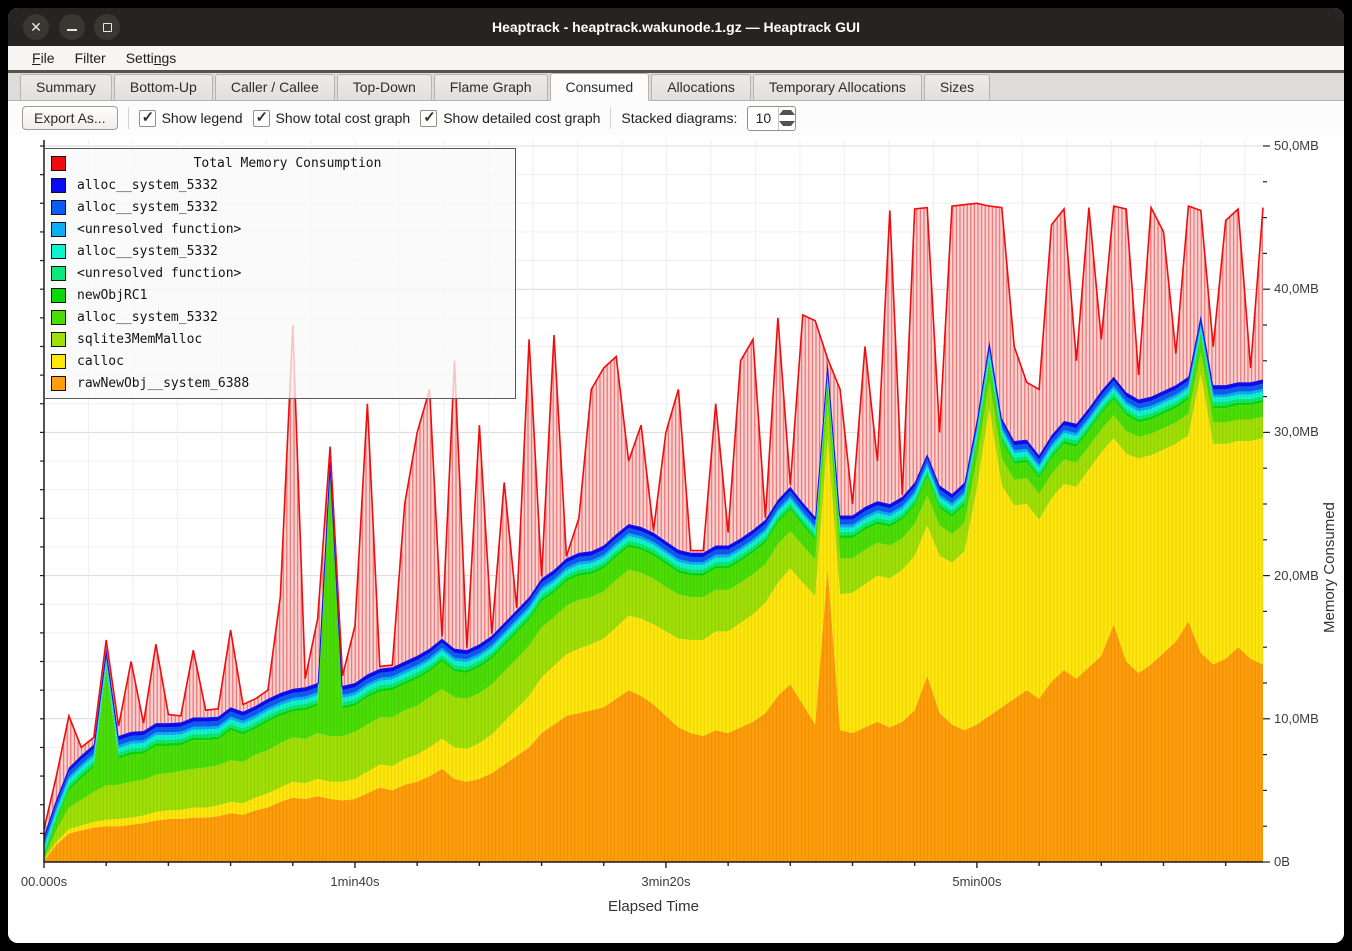 This screenshot has height=951, width=1352. What do you see at coordinates (666, 881) in the screenshot?
I see `x-tick-label: 3min20s` at bounding box center [666, 881].